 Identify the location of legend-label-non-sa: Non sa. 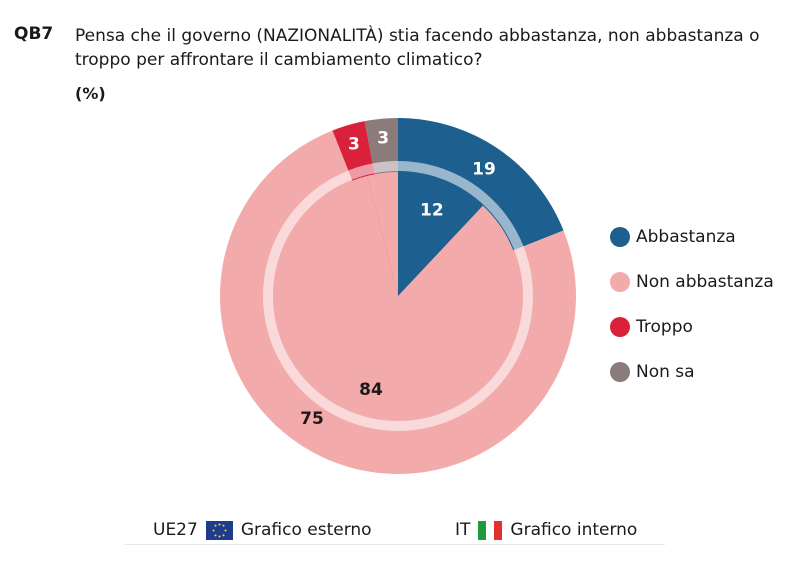
(665, 371).